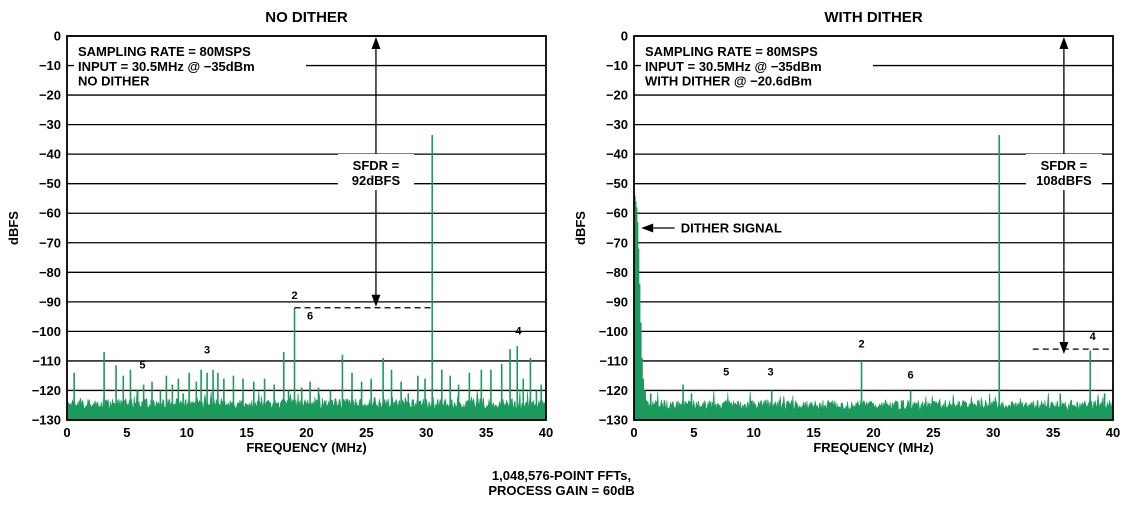 This screenshot has height=505, width=1123. Describe the element at coordinates (1064, 180) in the screenshot. I see `sfdr-label: 108dBFS` at that location.